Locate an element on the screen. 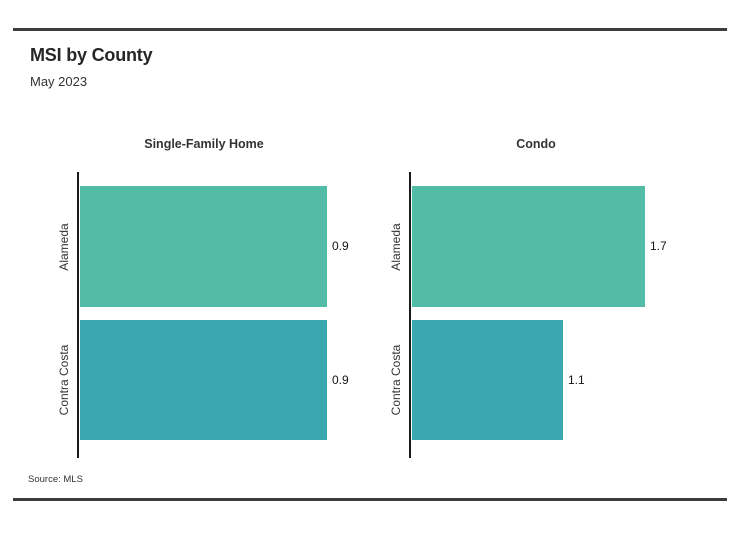  value-label-alameda: 1.7 is located at coordinates (658, 246).